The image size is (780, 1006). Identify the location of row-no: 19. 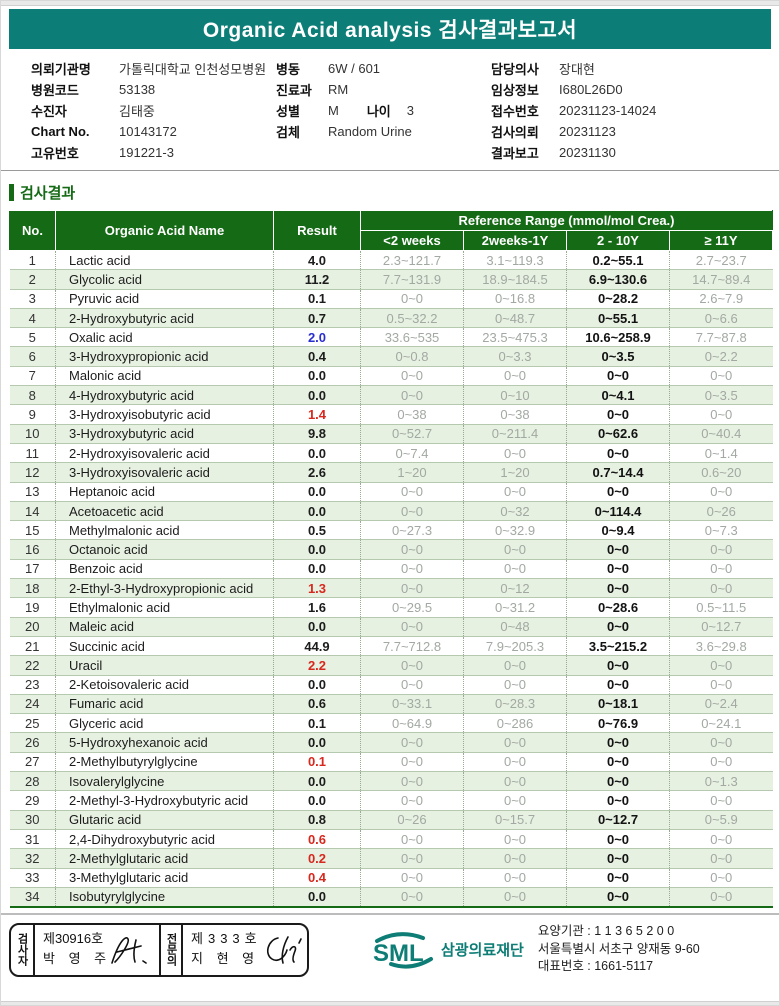
(32, 607).